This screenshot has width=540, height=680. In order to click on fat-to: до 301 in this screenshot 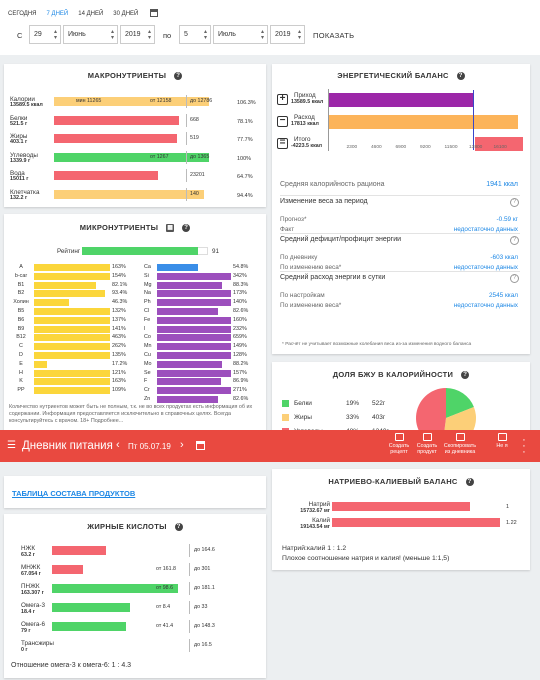, I will do `click(202, 569)`.